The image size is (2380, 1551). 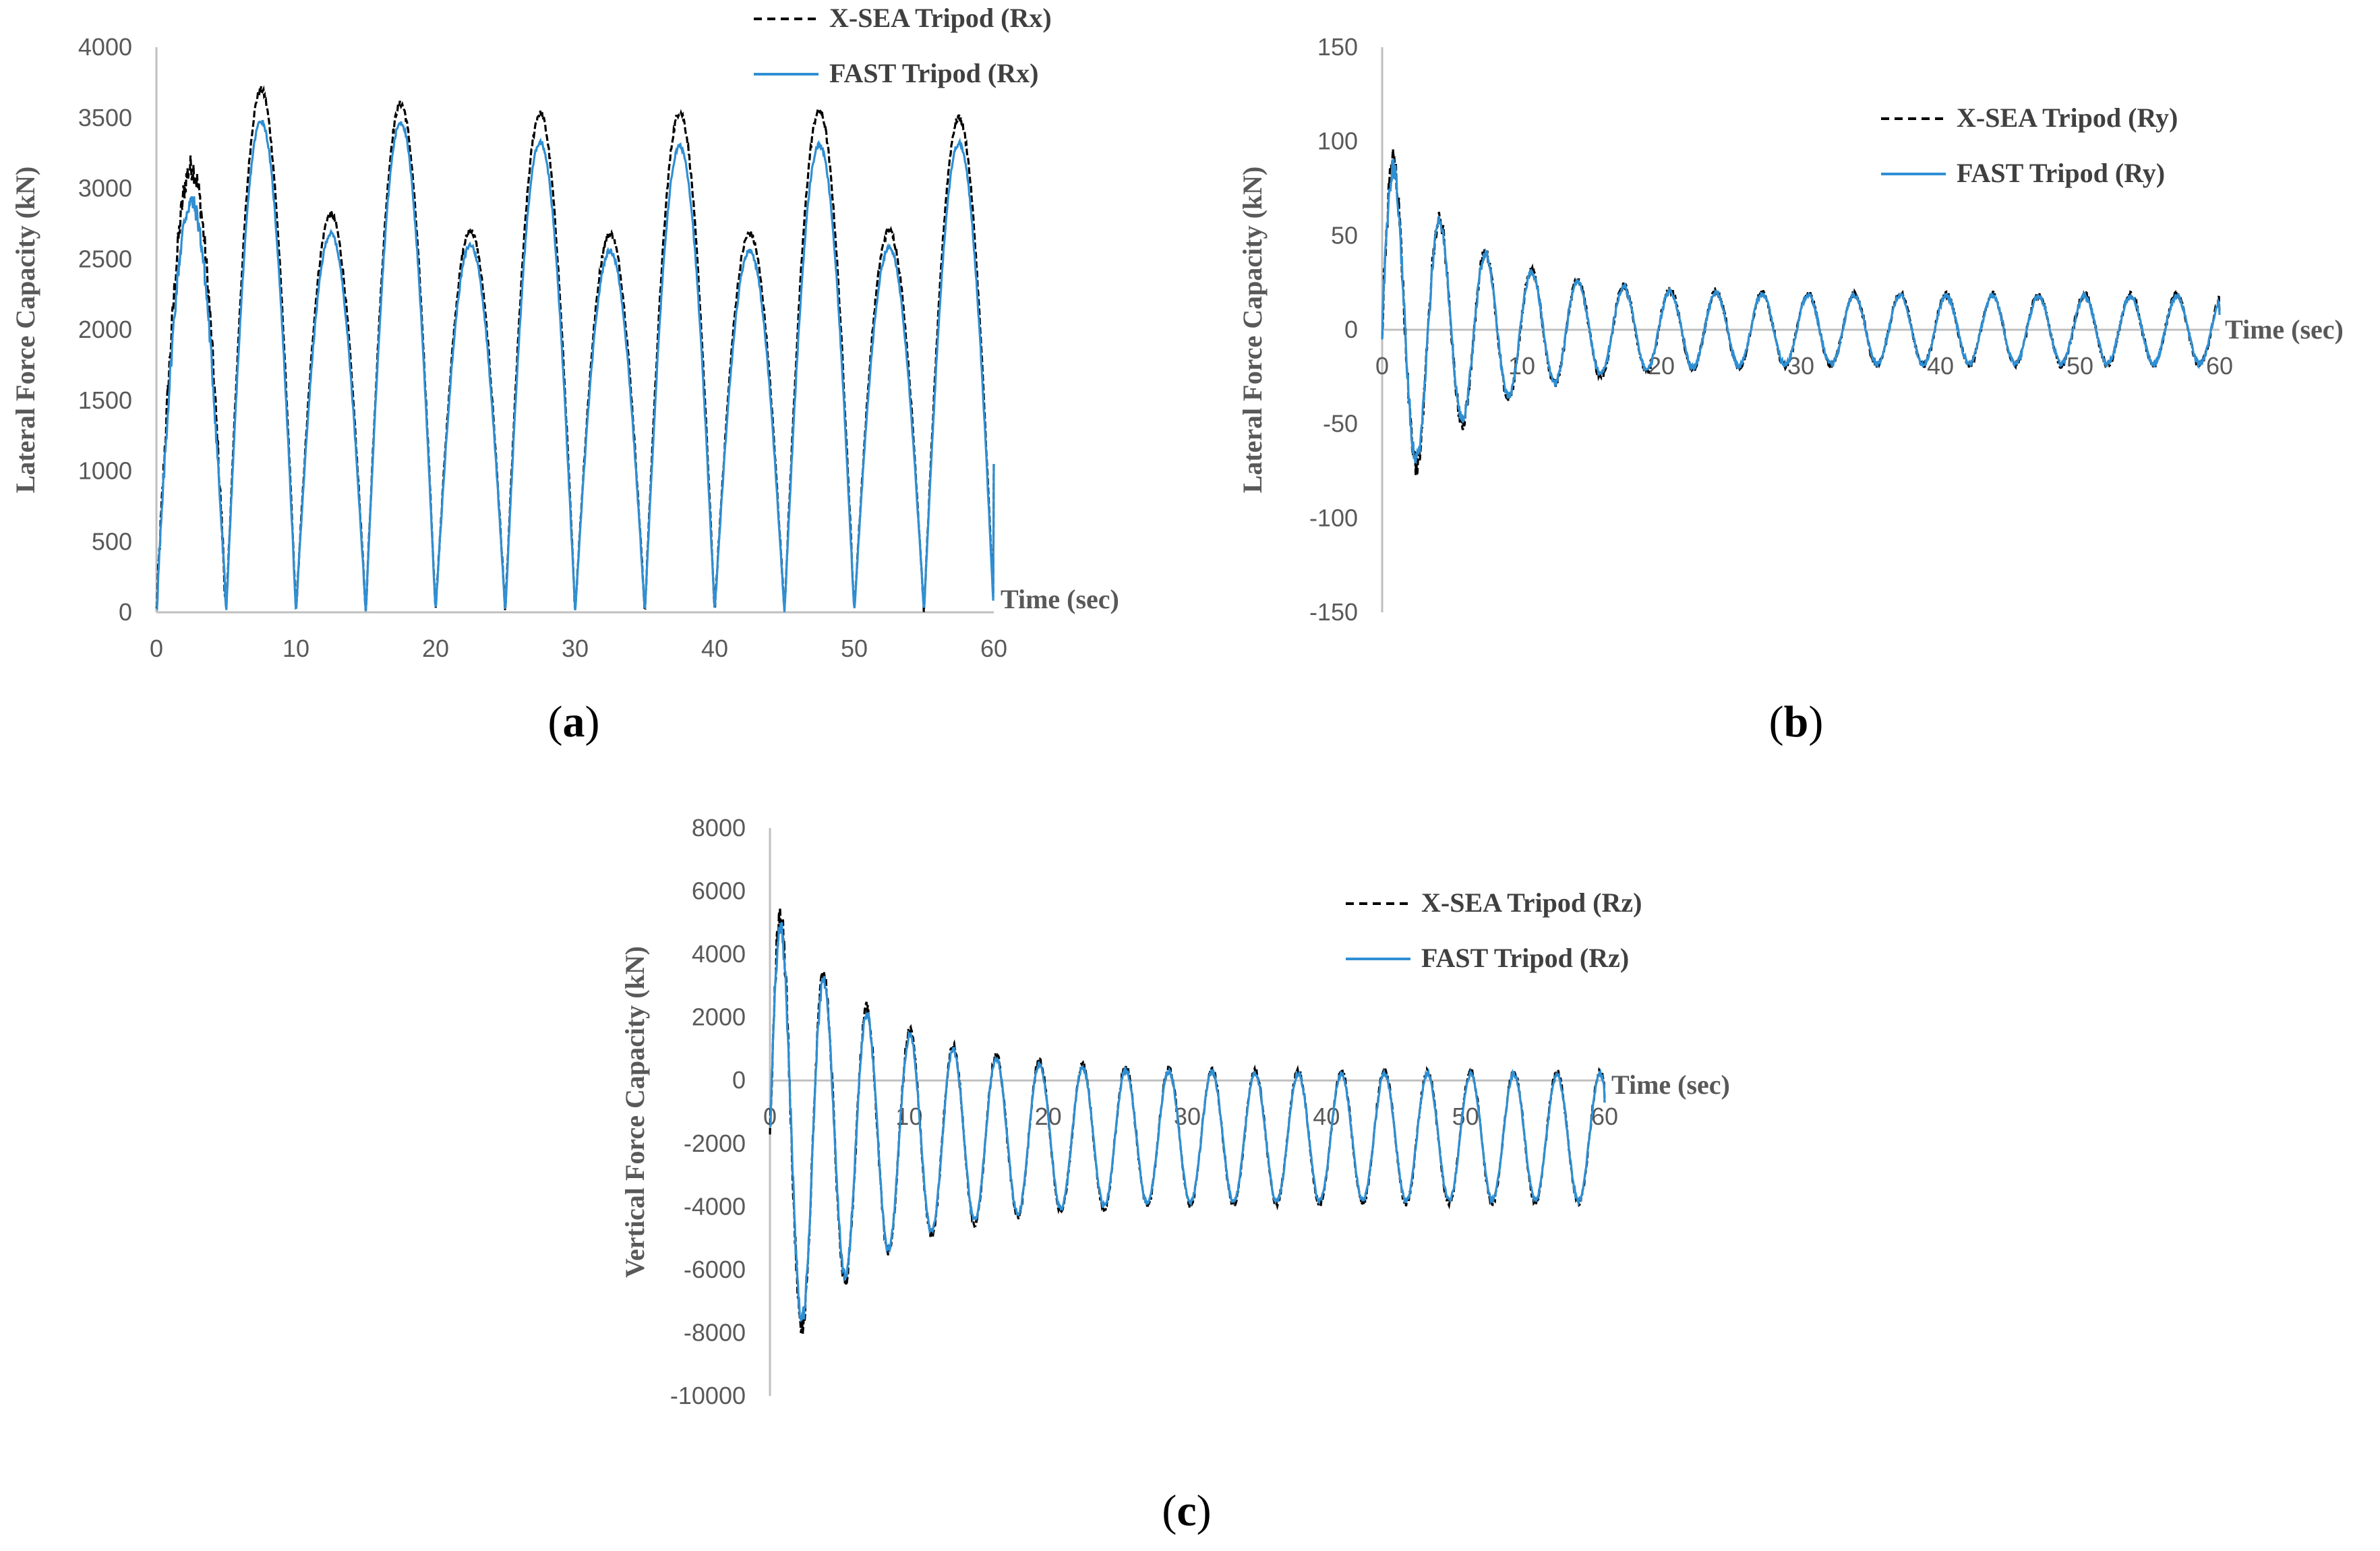 I want to click on y-tick-label: -6000, so click(x=715, y=1269).